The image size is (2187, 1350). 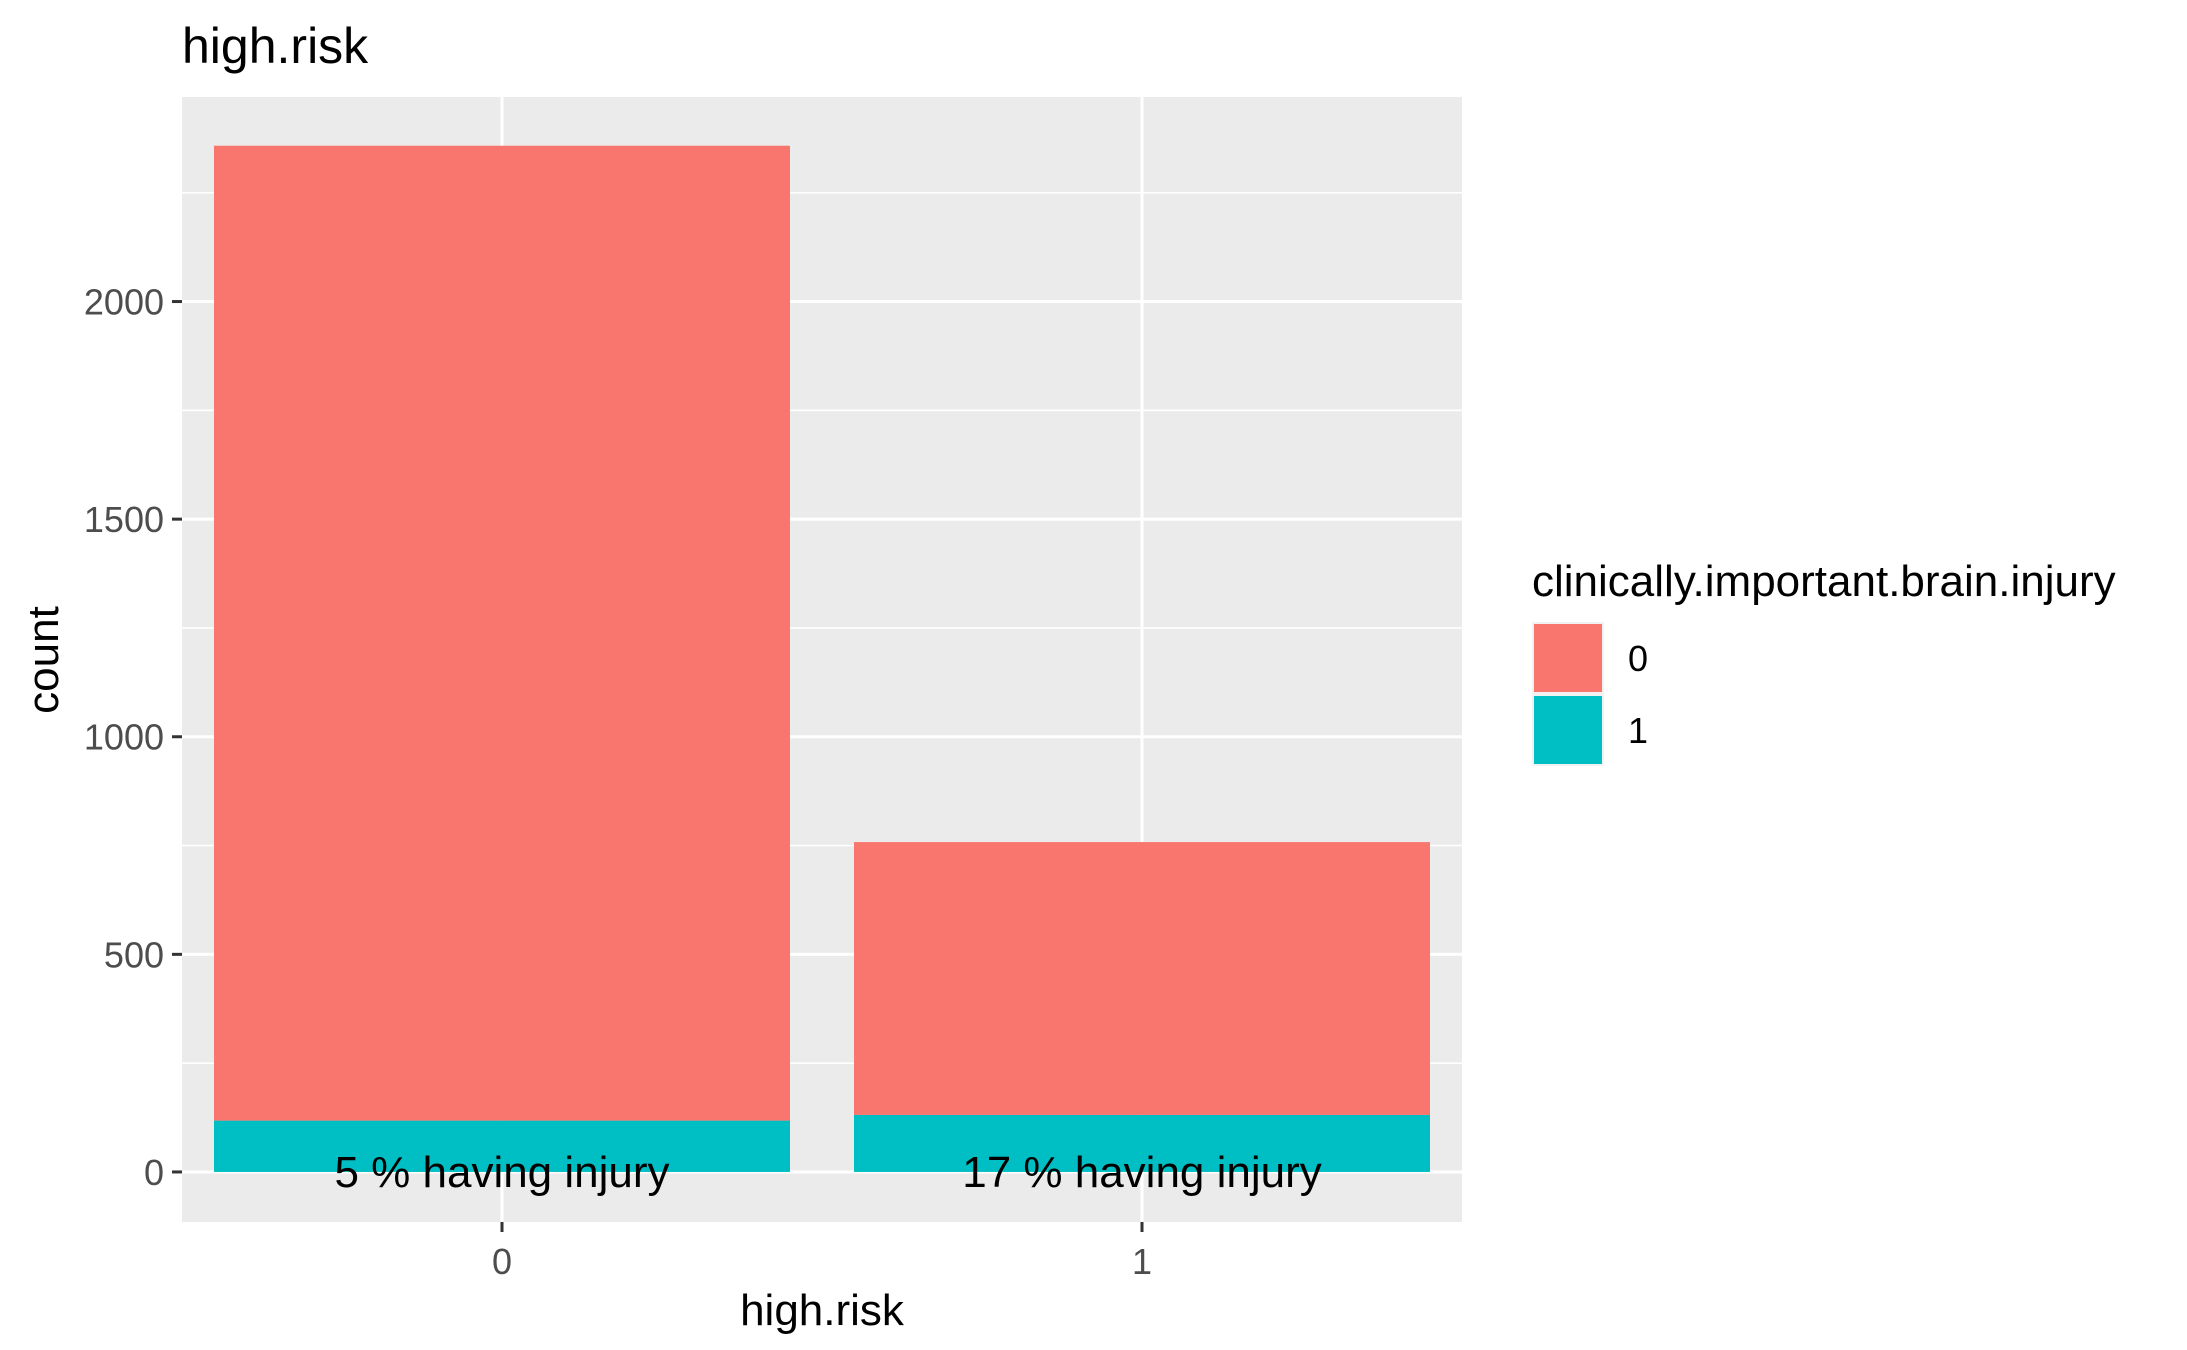 What do you see at coordinates (502, 1261) in the screenshot?
I see `x-tick-label: 0` at bounding box center [502, 1261].